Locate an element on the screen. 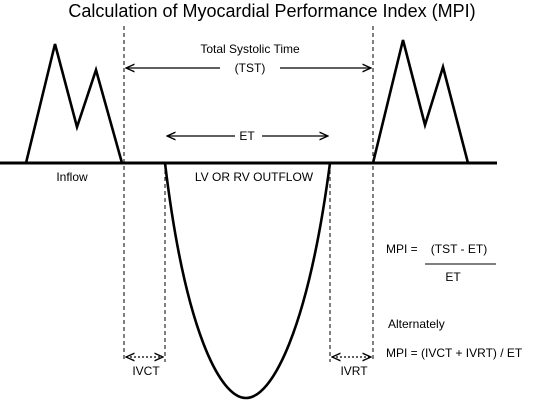 This screenshot has width=544, height=408. inflow-label: Inflow is located at coordinates (72, 177).